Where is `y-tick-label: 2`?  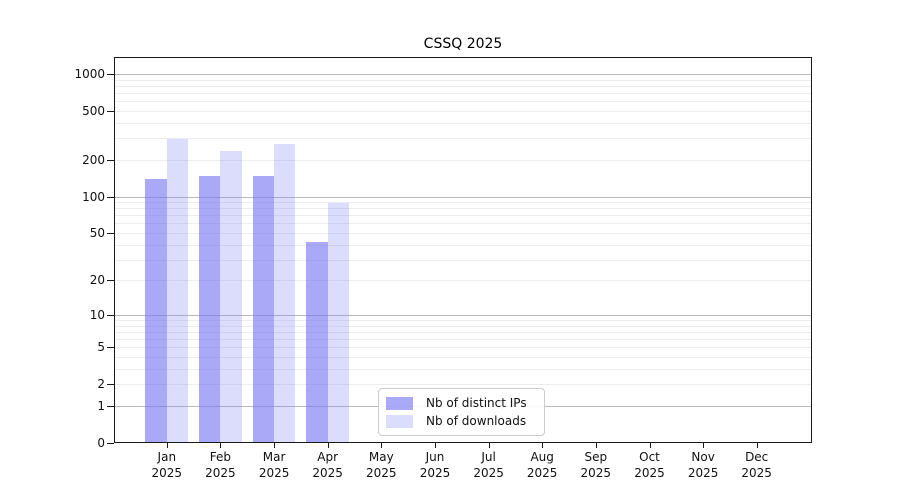 y-tick-label: 2 is located at coordinates (101, 384).